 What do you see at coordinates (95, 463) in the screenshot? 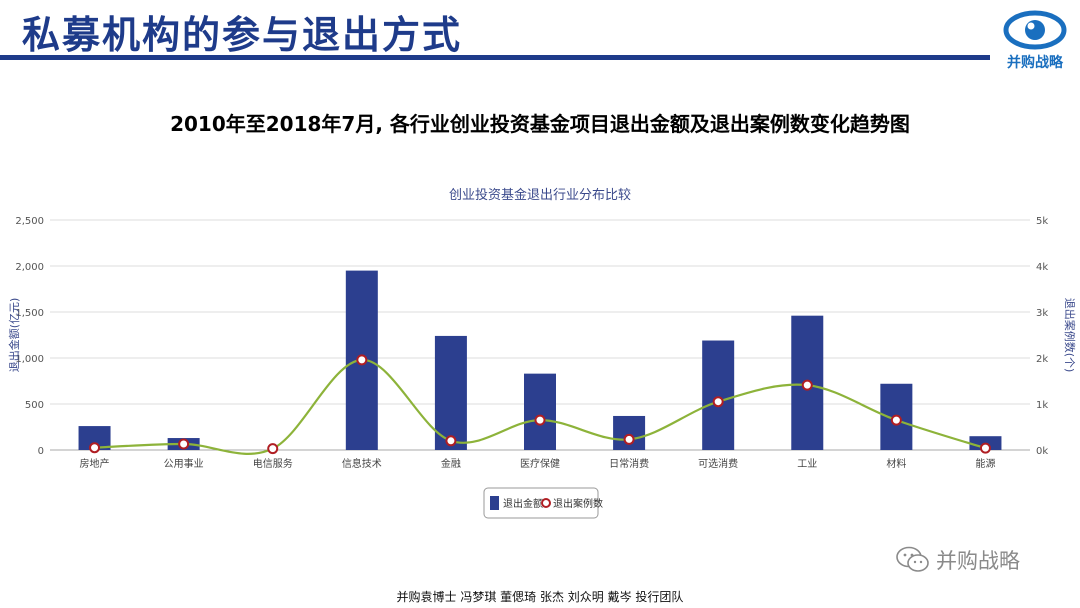
I see `x-tick-label: 房地产` at bounding box center [95, 463].